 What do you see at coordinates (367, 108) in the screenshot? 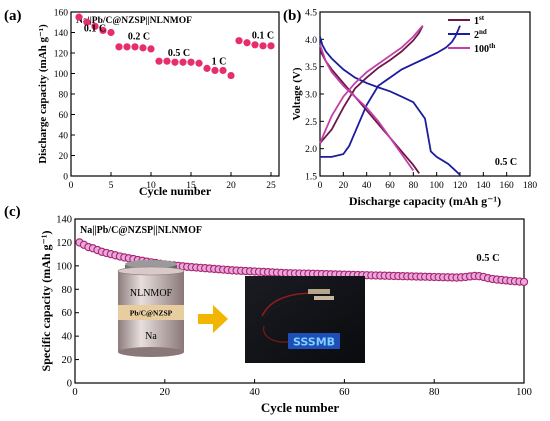
I see `panel-b-discharge-curve-100th` at bounding box center [367, 108].